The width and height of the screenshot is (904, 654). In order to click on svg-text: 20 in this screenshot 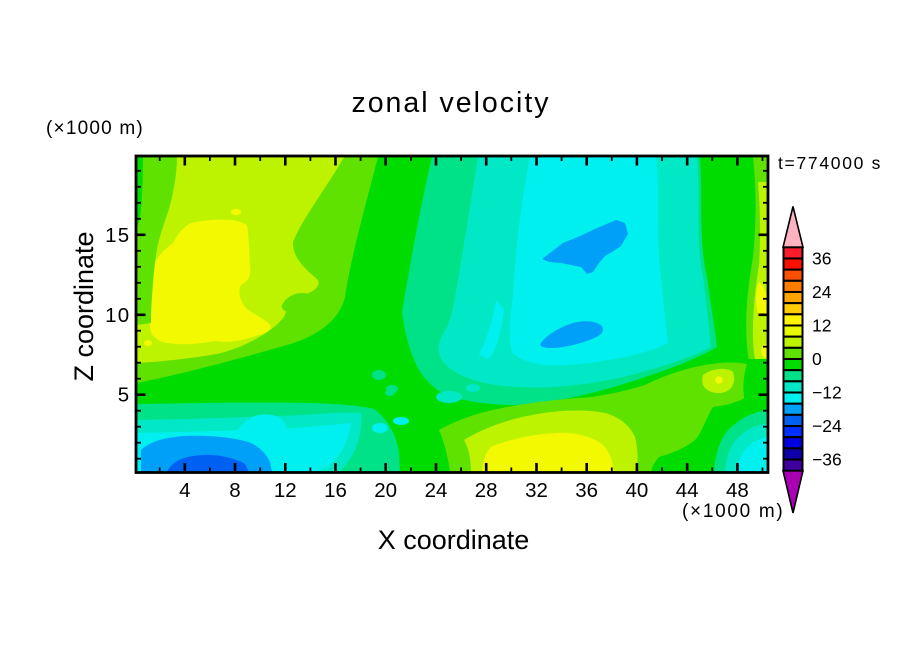, I will do `click(385, 490)`.